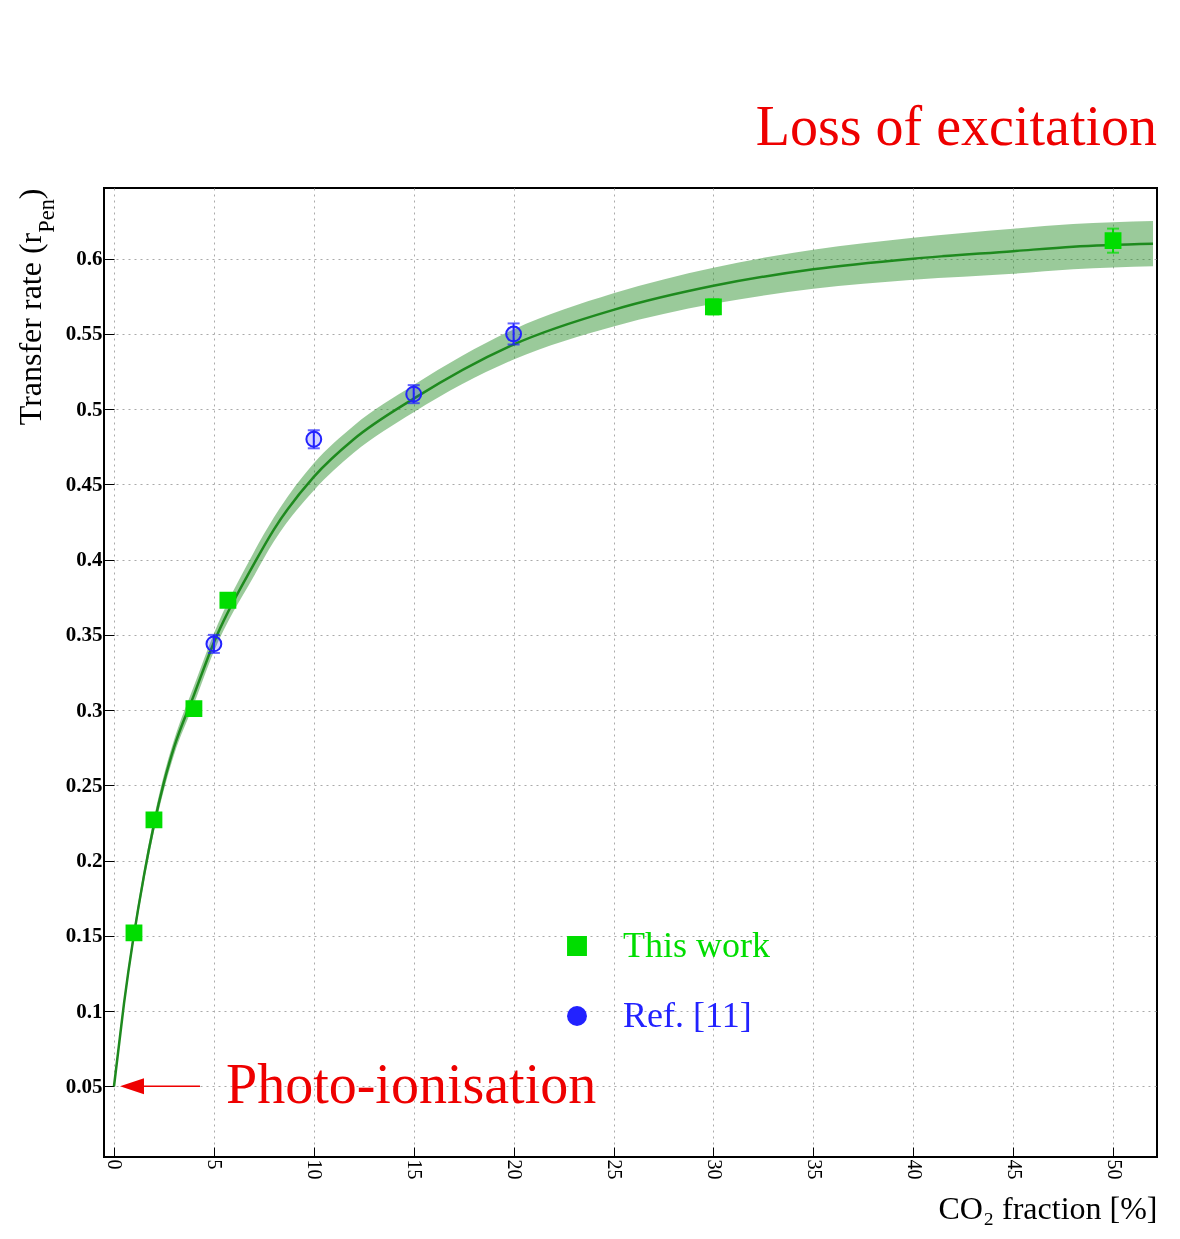 The width and height of the screenshot is (1180, 1239). Describe the element at coordinates (84, 935) in the screenshot. I see `y-tick-label: 0.15` at that location.